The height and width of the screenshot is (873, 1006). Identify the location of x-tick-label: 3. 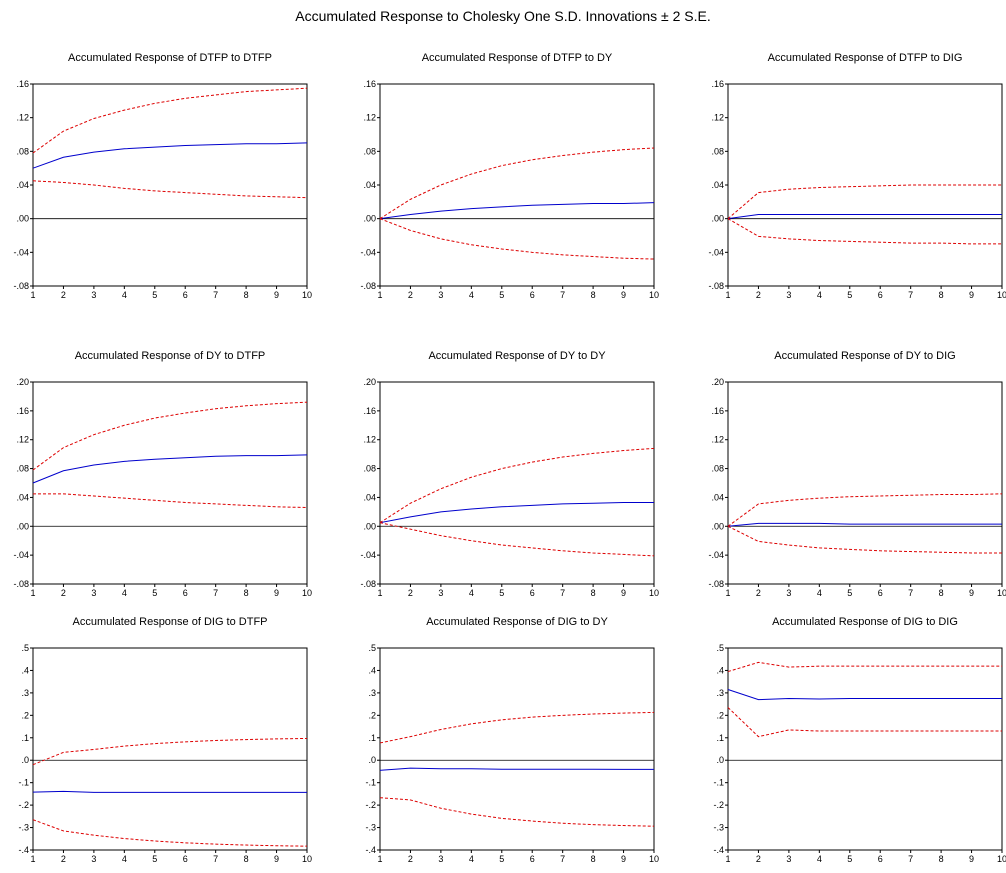
(440, 295).